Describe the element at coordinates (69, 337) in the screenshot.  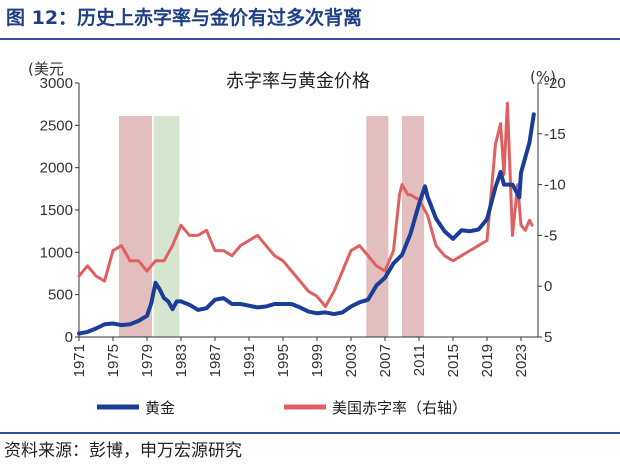
I see `left-tick-label-0: 0` at that location.